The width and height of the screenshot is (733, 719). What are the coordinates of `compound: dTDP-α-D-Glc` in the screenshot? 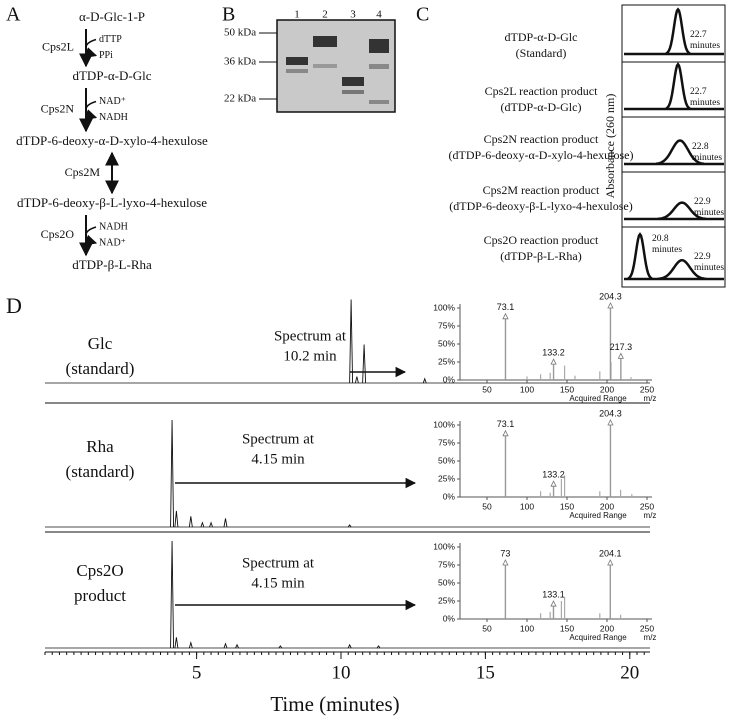 It's located at (111, 75).